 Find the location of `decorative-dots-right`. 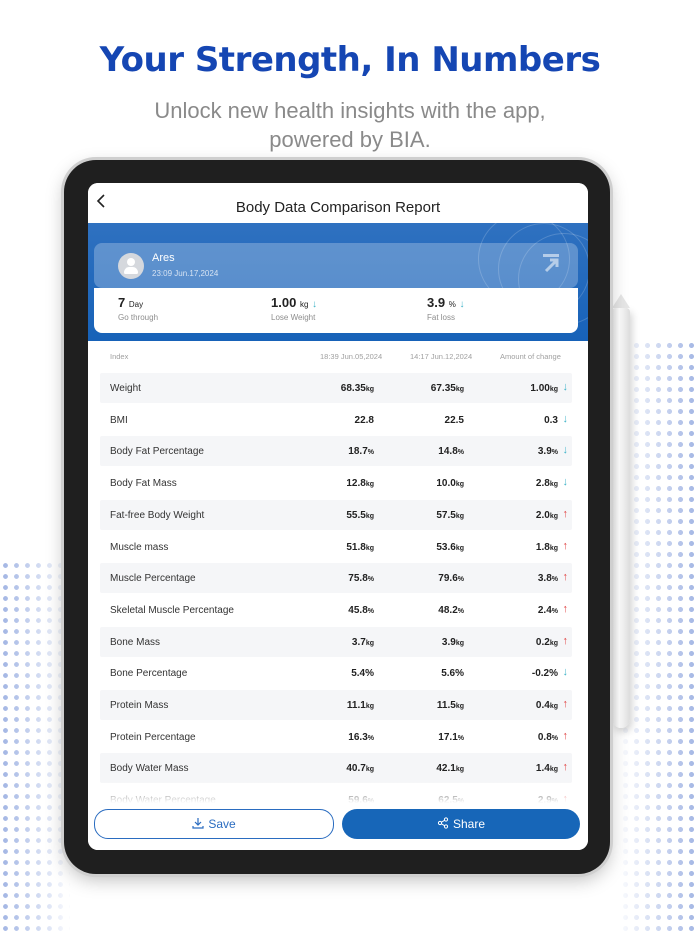

decorative-dots-right is located at coordinates (660, 637).